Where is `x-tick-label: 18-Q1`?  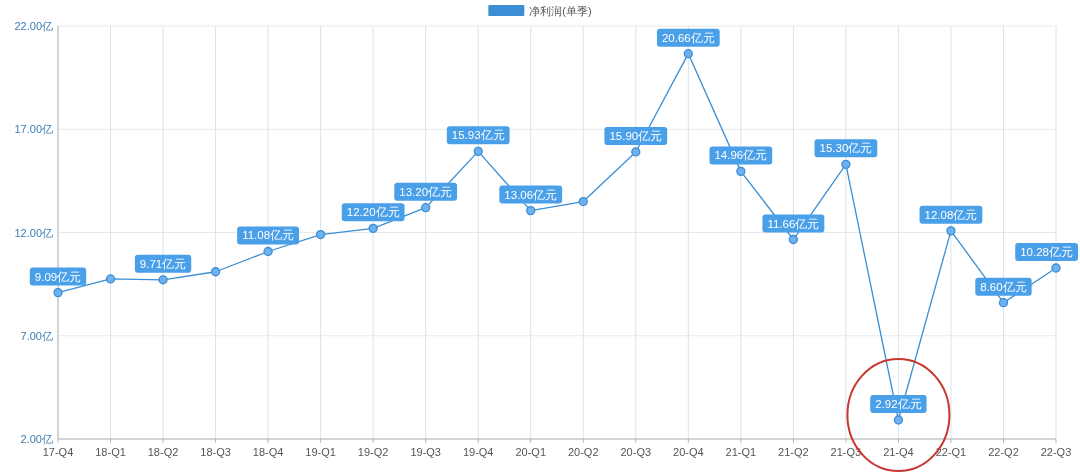
x-tick-label: 18-Q1 is located at coordinates (110, 452).